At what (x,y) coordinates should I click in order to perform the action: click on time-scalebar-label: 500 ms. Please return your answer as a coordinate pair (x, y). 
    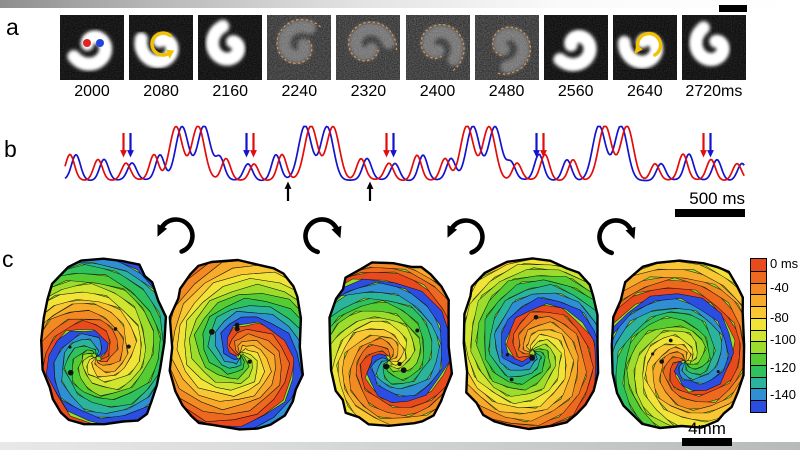
    Looking at the image, I should click on (717, 198).